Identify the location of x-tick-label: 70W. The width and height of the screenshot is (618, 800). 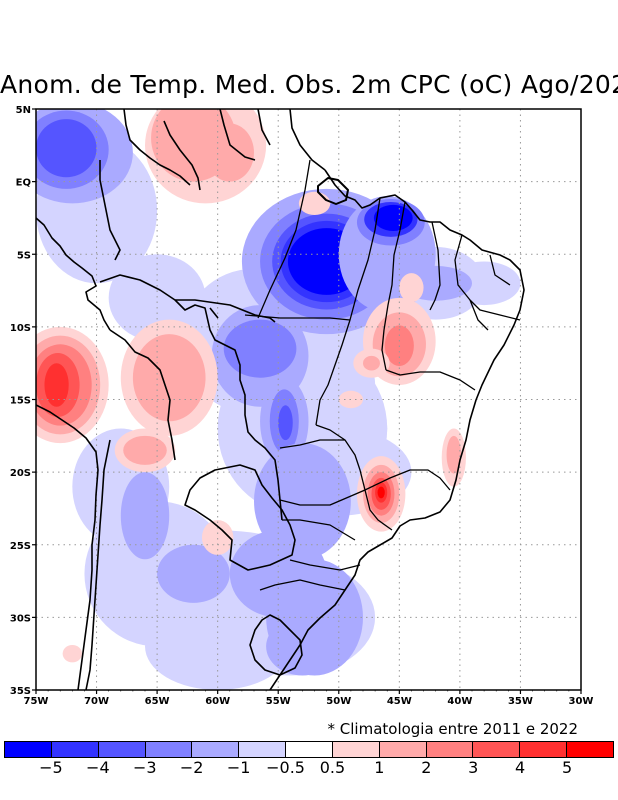
(96, 701).